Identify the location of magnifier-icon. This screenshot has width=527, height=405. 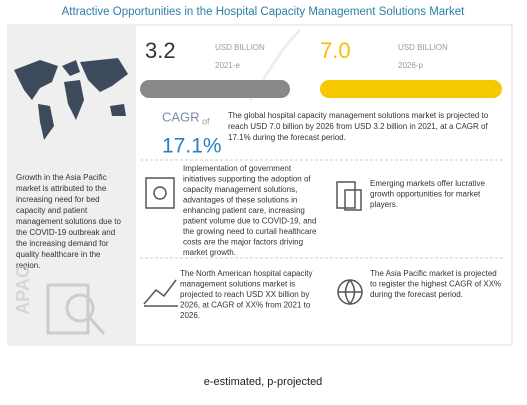
(76, 309).